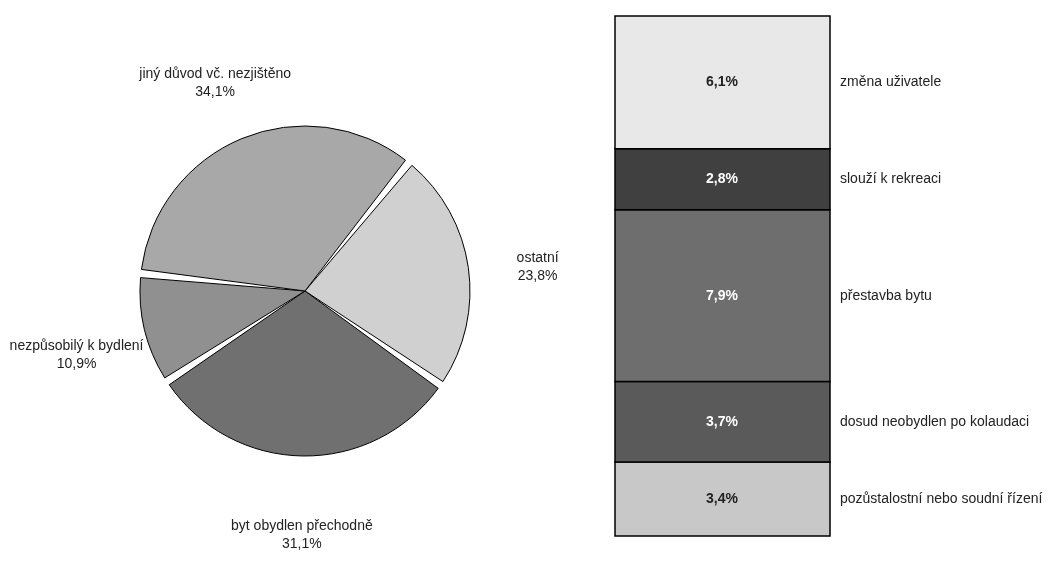 The image size is (1052, 563). I want to click on slice-label: nezpůsobilý k bydlení, so click(76, 345).